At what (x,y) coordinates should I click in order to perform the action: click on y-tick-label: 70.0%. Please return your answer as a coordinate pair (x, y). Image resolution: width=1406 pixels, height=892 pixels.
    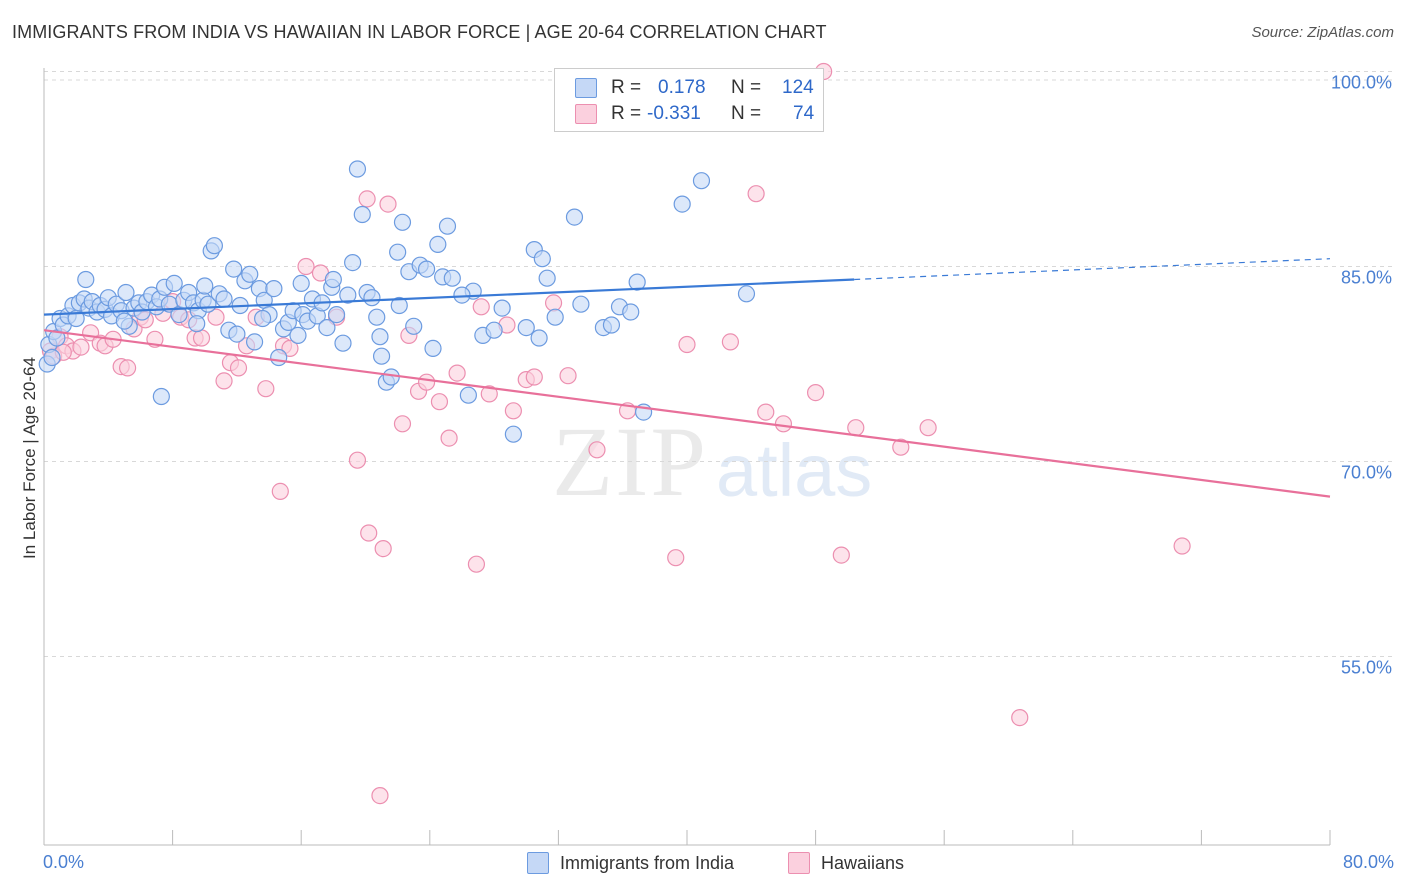
    Looking at the image, I should click on (1366, 473).